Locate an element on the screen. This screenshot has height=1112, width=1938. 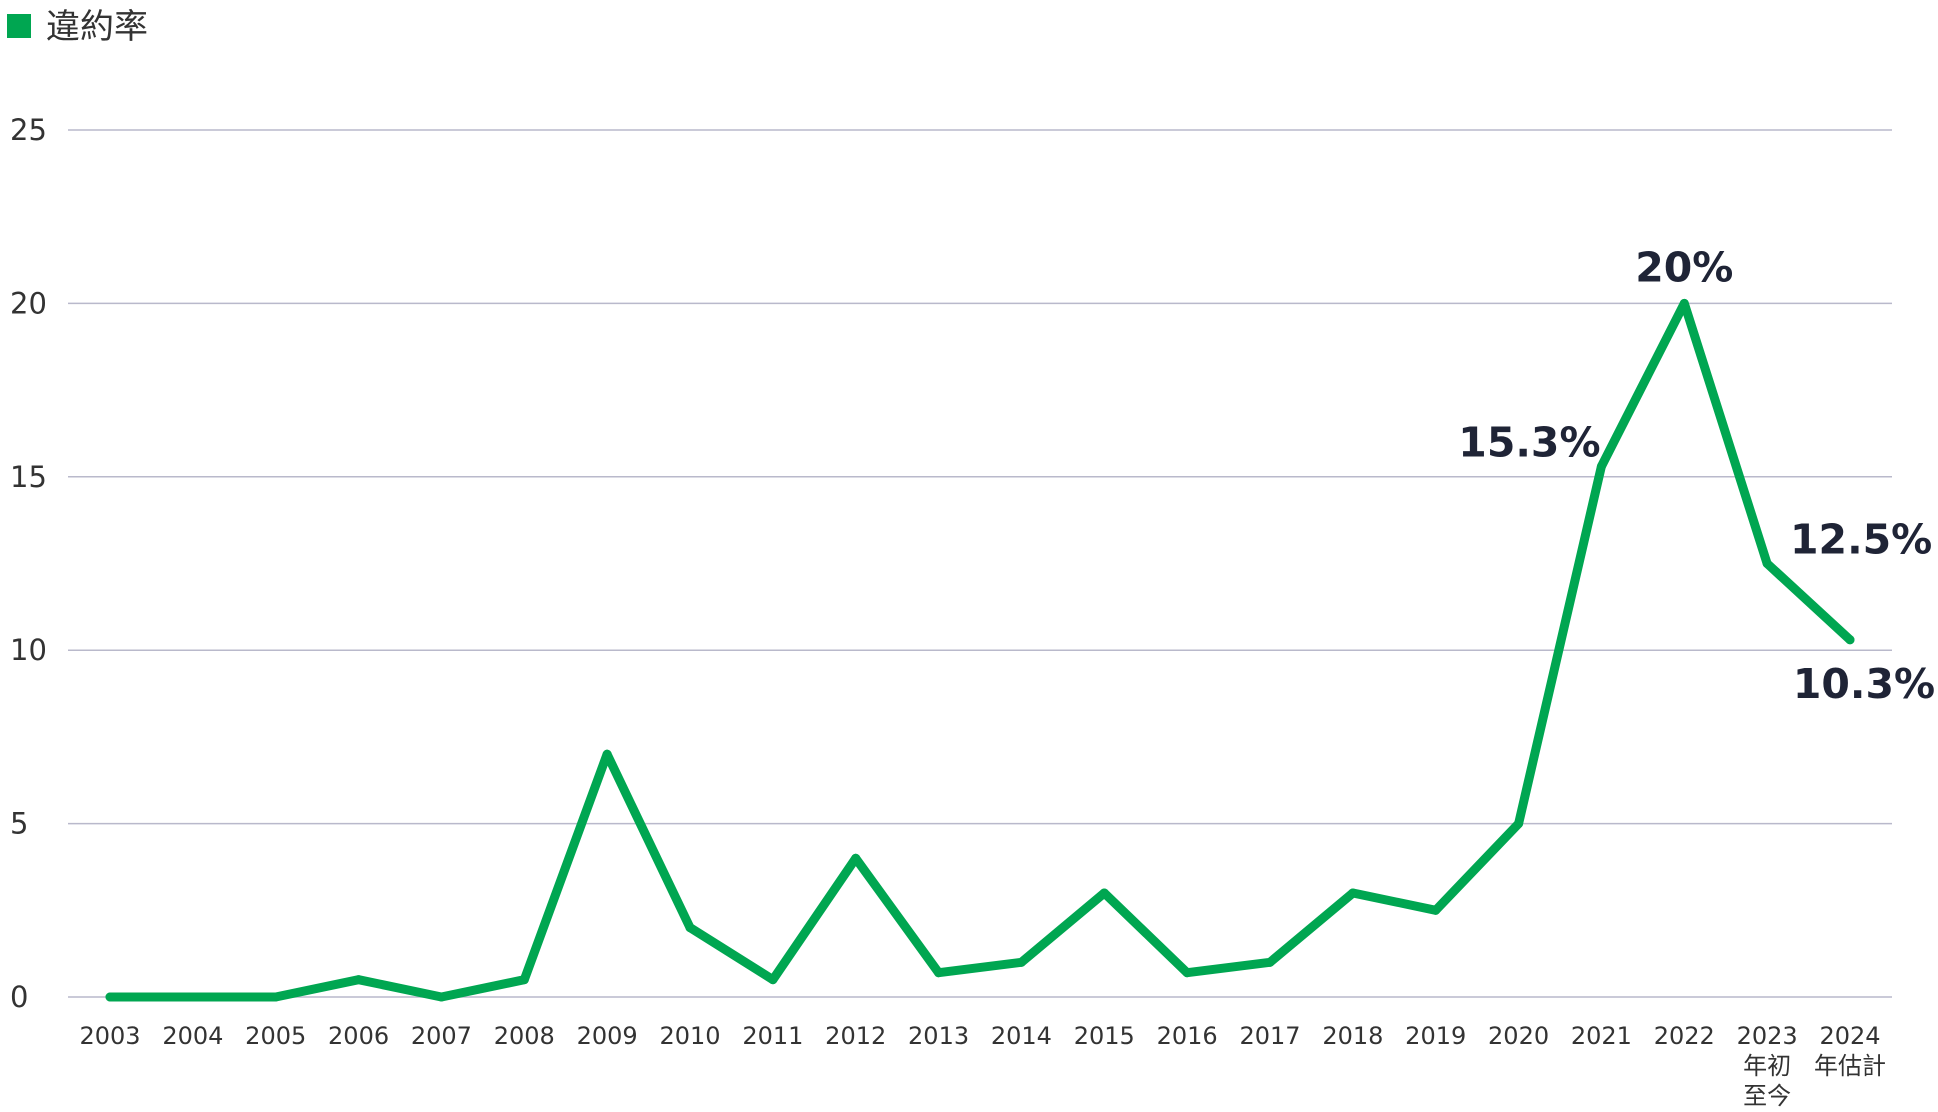
x-tick-label: 2015 is located at coordinates (1104, 1036).